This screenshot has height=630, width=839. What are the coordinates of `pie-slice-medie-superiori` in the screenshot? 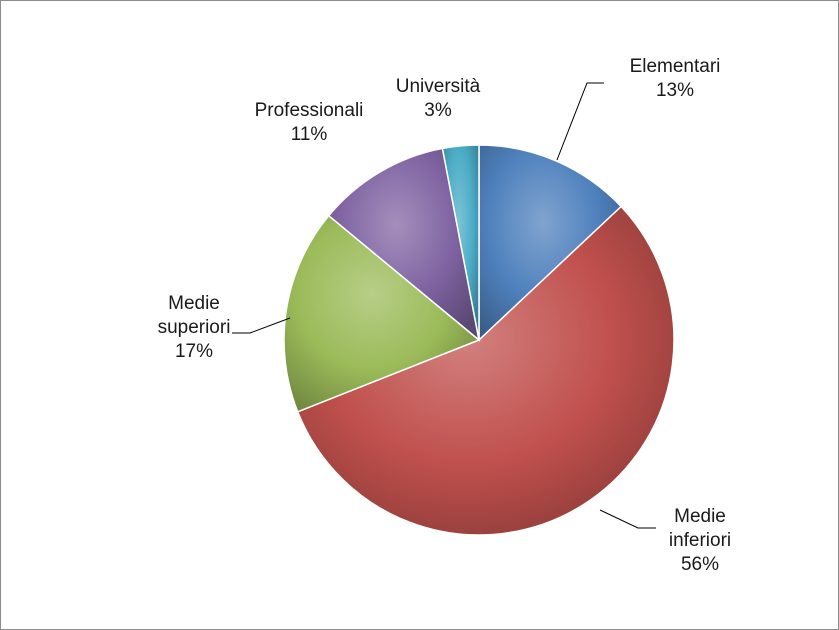 It's located at (382, 313).